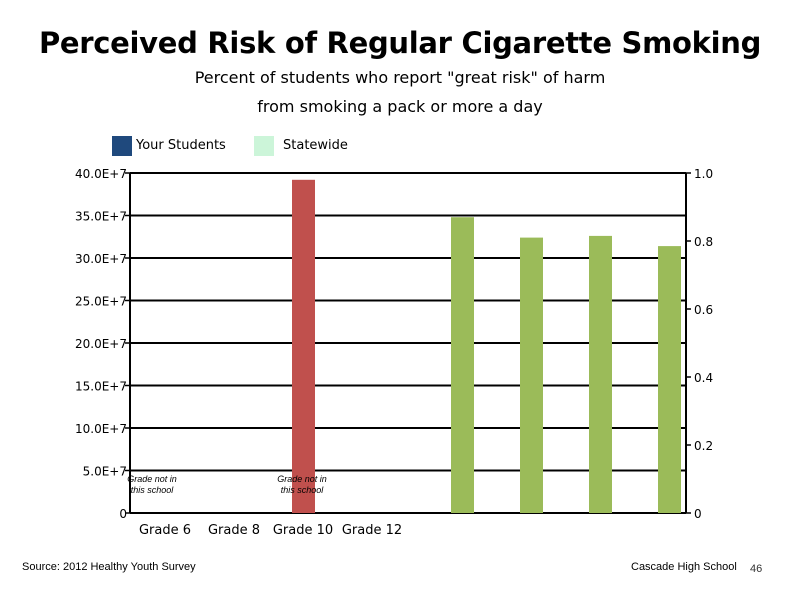 Image resolution: width=800 pixels, height=600 pixels. Describe the element at coordinates (703, 446) in the screenshot. I see `right-axis-tick-label: 0.2` at that location.